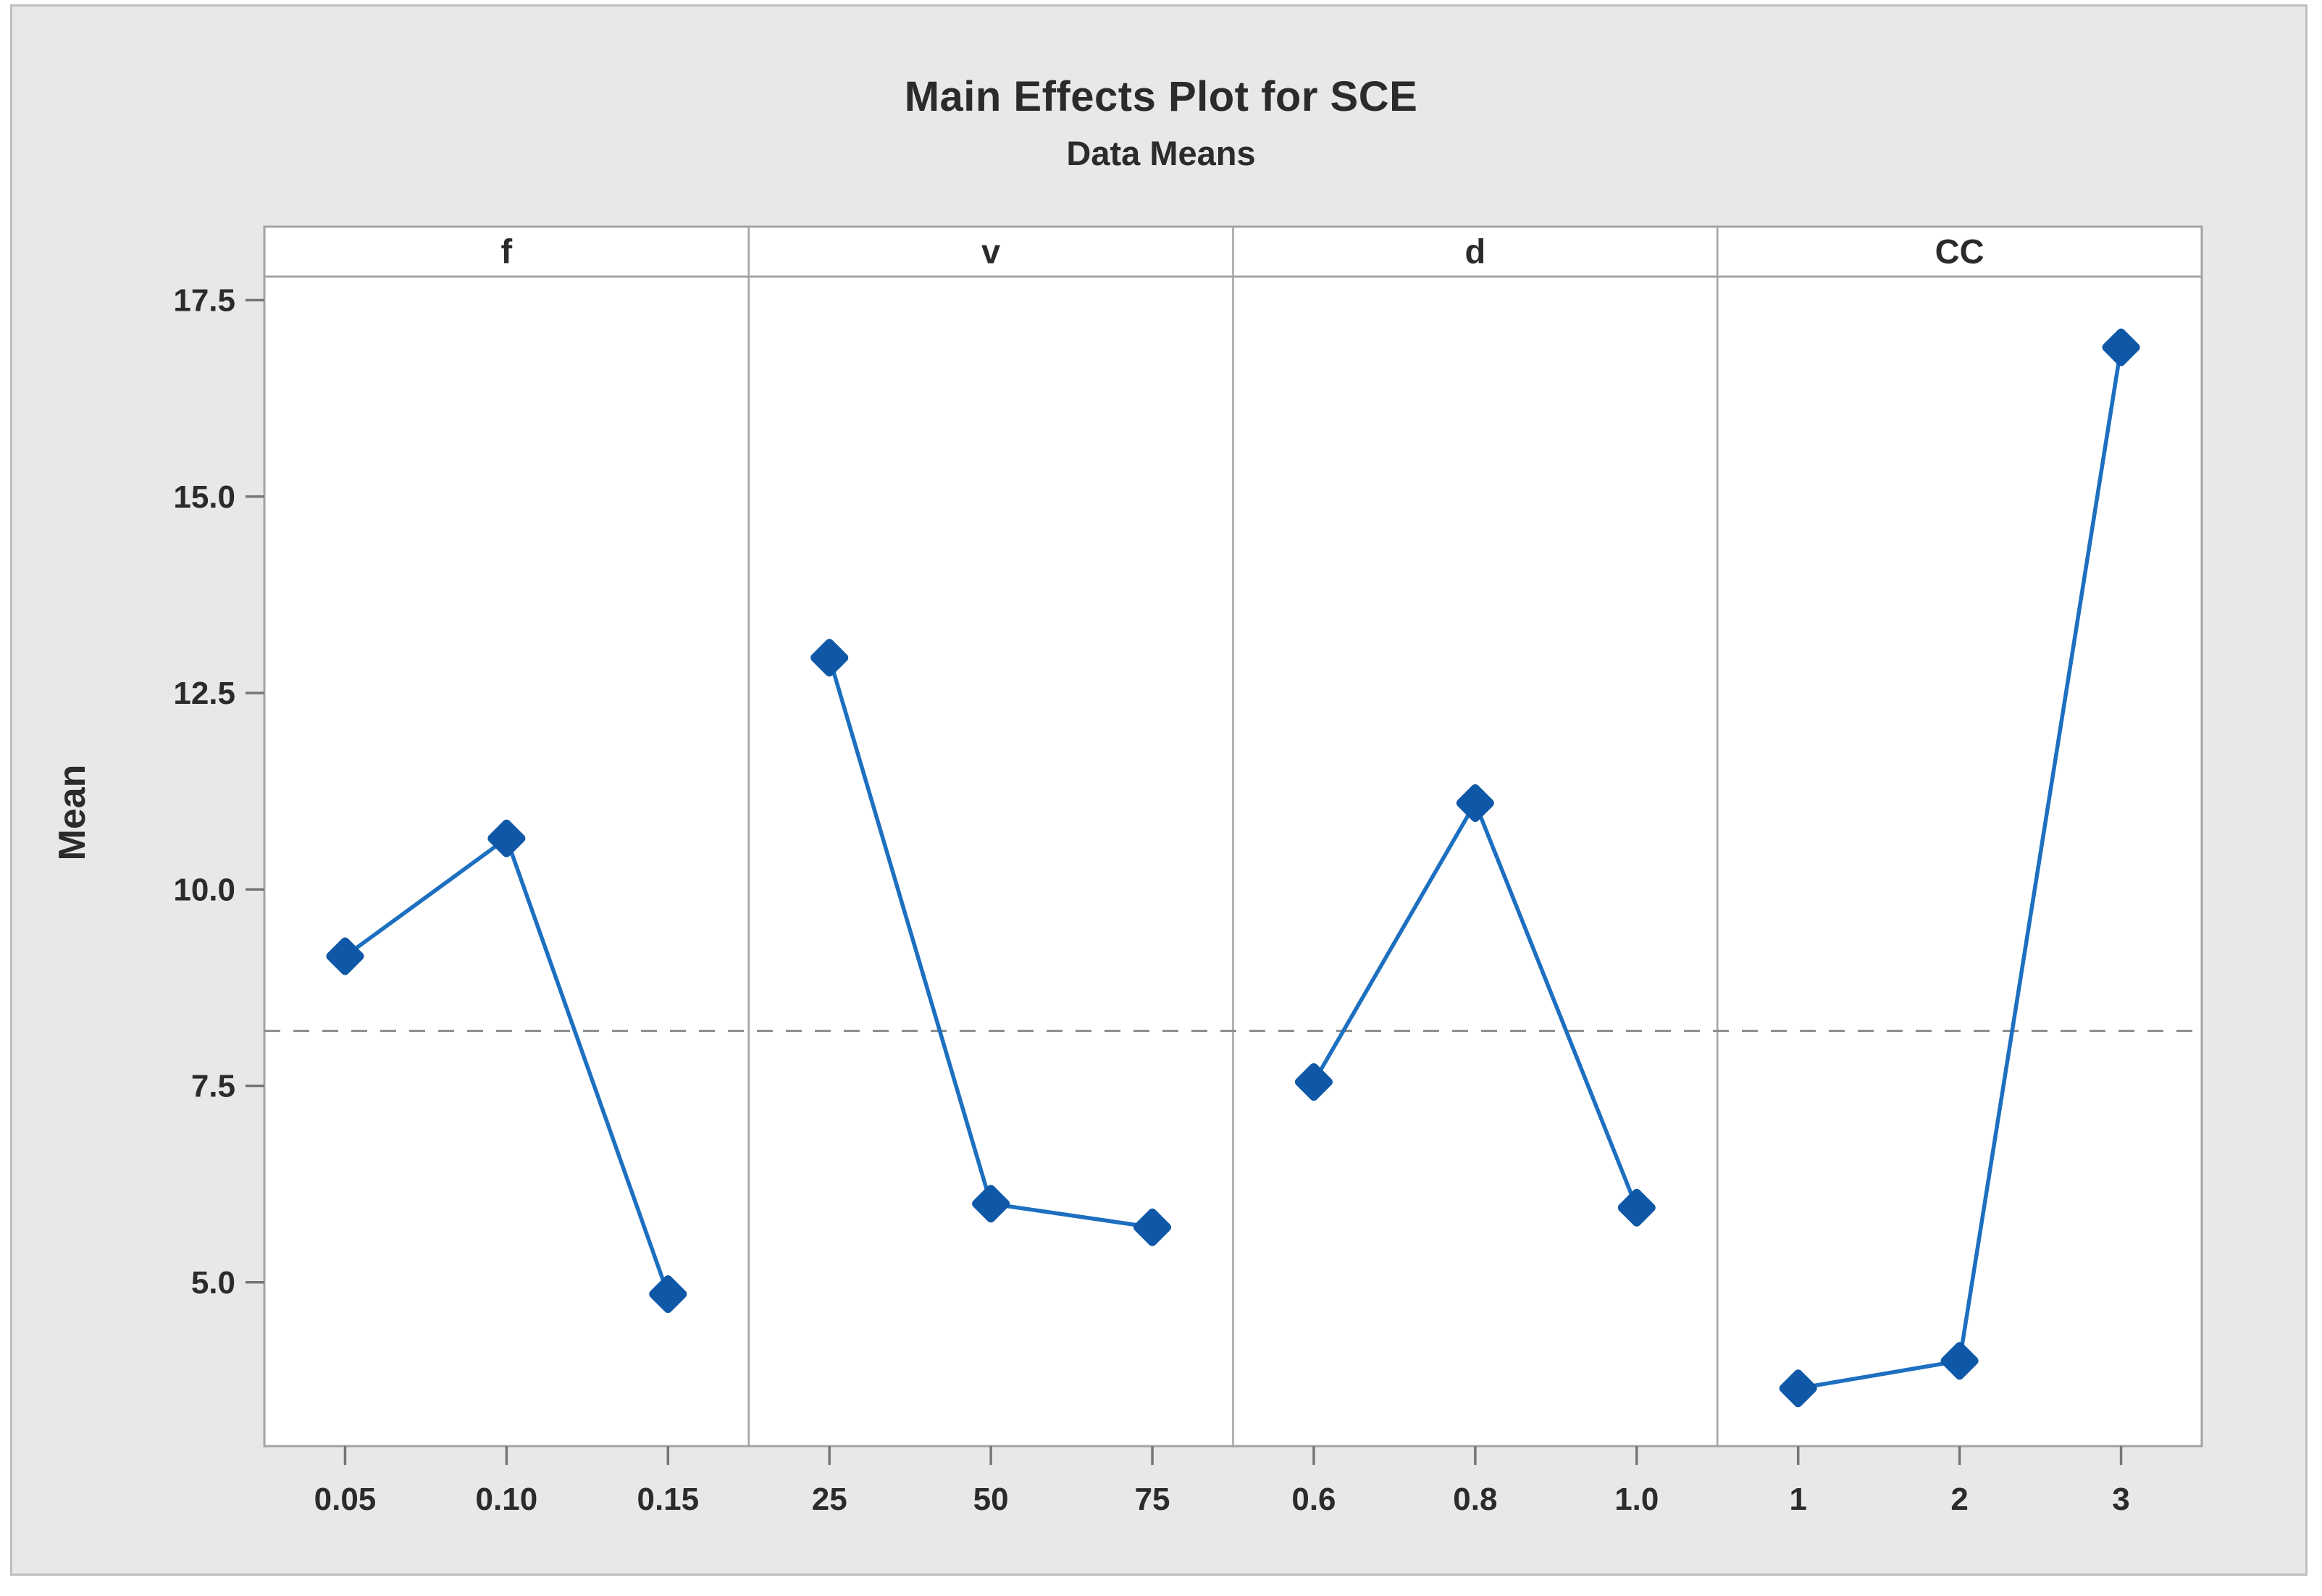 The height and width of the screenshot is (1596, 2322). What do you see at coordinates (1152, 1500) in the screenshot?
I see `x-tick-label: 75` at bounding box center [1152, 1500].